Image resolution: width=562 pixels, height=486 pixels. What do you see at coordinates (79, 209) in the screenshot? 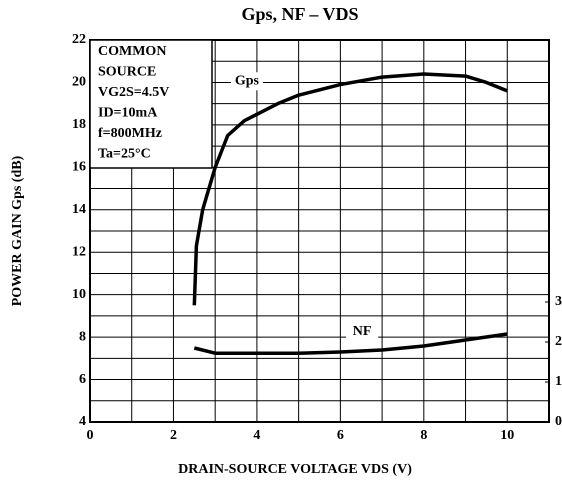
I see `y-tick-label: 14` at bounding box center [79, 209].